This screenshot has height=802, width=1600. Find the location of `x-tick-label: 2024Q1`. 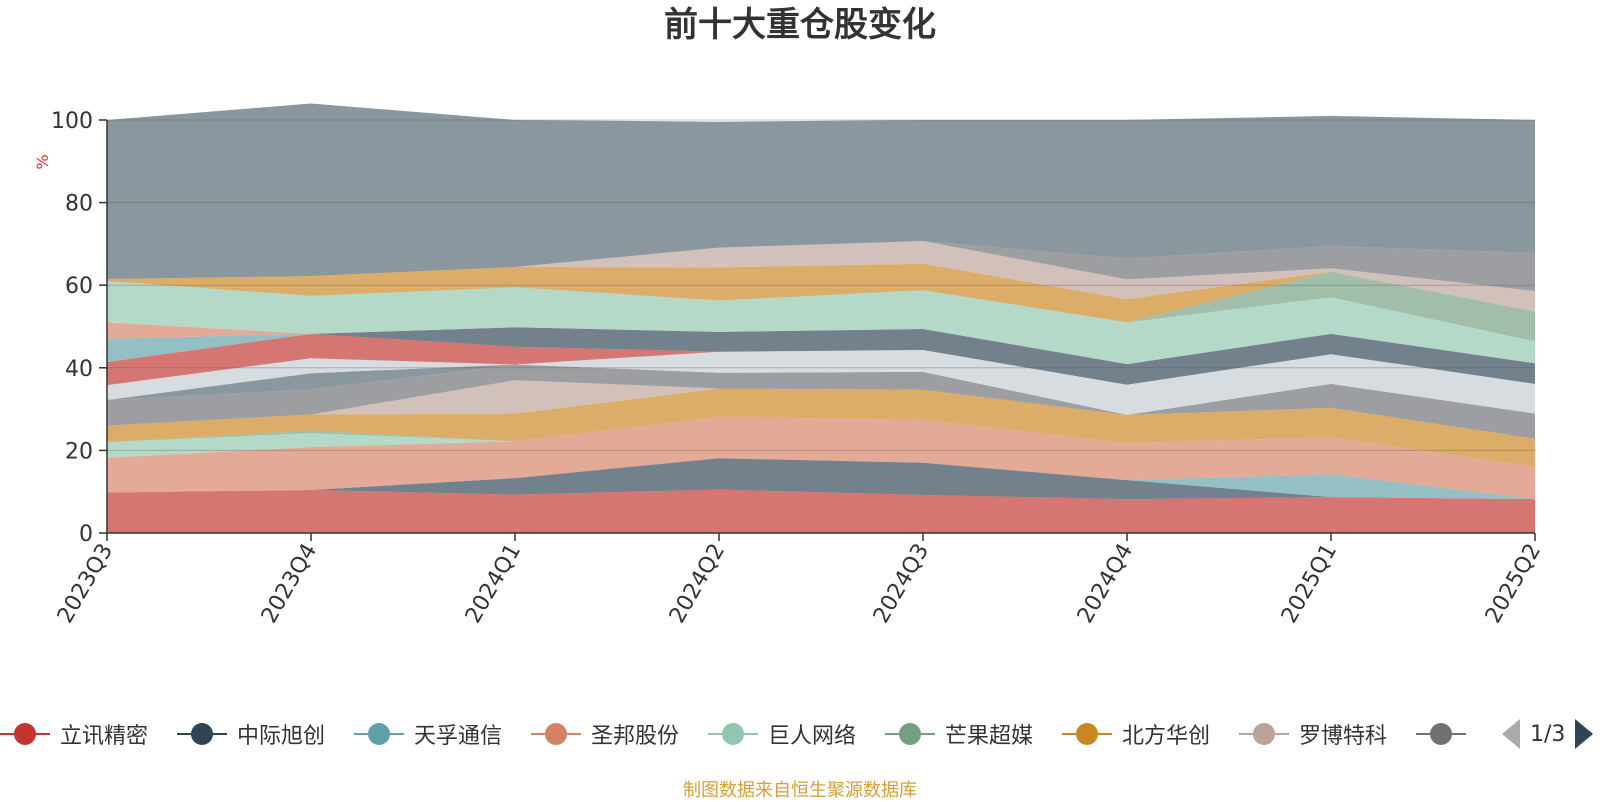

x-tick-label: 2024Q1 is located at coordinates (493, 584).